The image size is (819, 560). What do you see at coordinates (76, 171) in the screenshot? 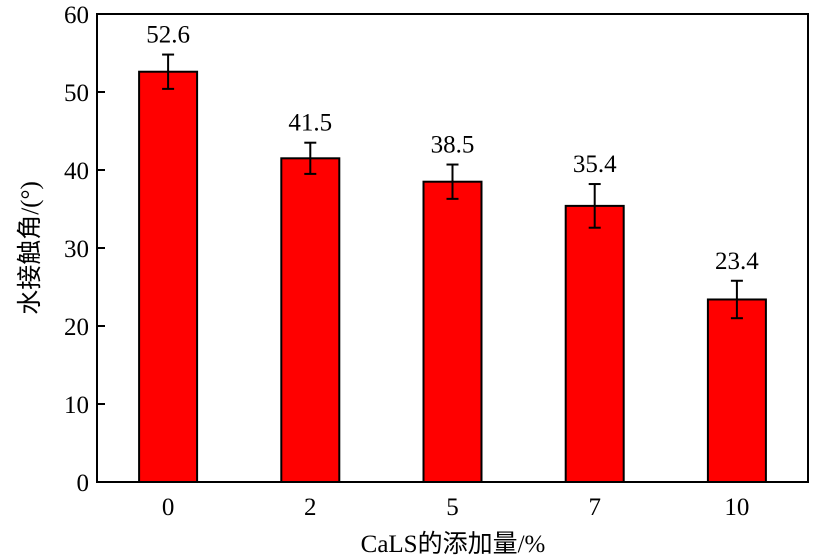
I see `y-tick-label: 40` at bounding box center [76, 171].